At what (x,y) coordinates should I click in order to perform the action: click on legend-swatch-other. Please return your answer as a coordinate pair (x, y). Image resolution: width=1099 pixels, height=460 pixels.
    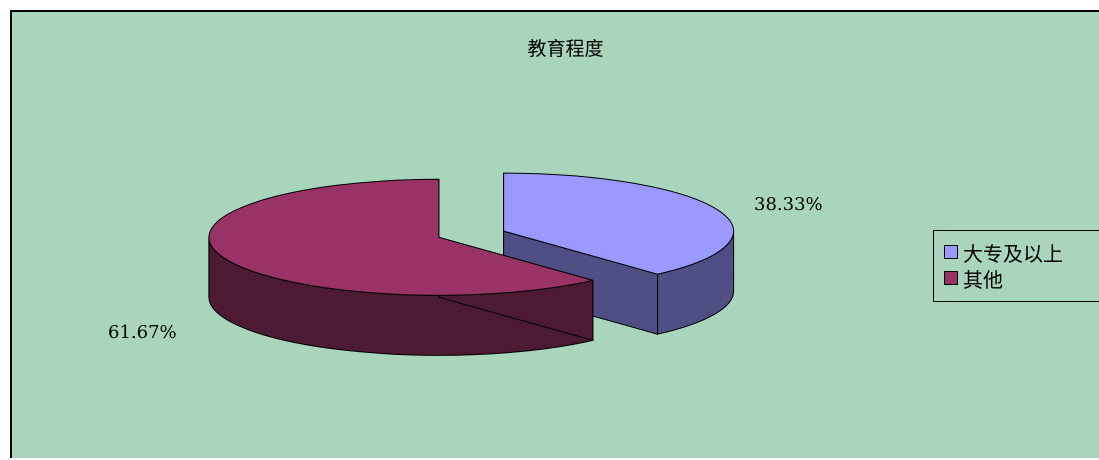
    Looking at the image, I should click on (951, 278).